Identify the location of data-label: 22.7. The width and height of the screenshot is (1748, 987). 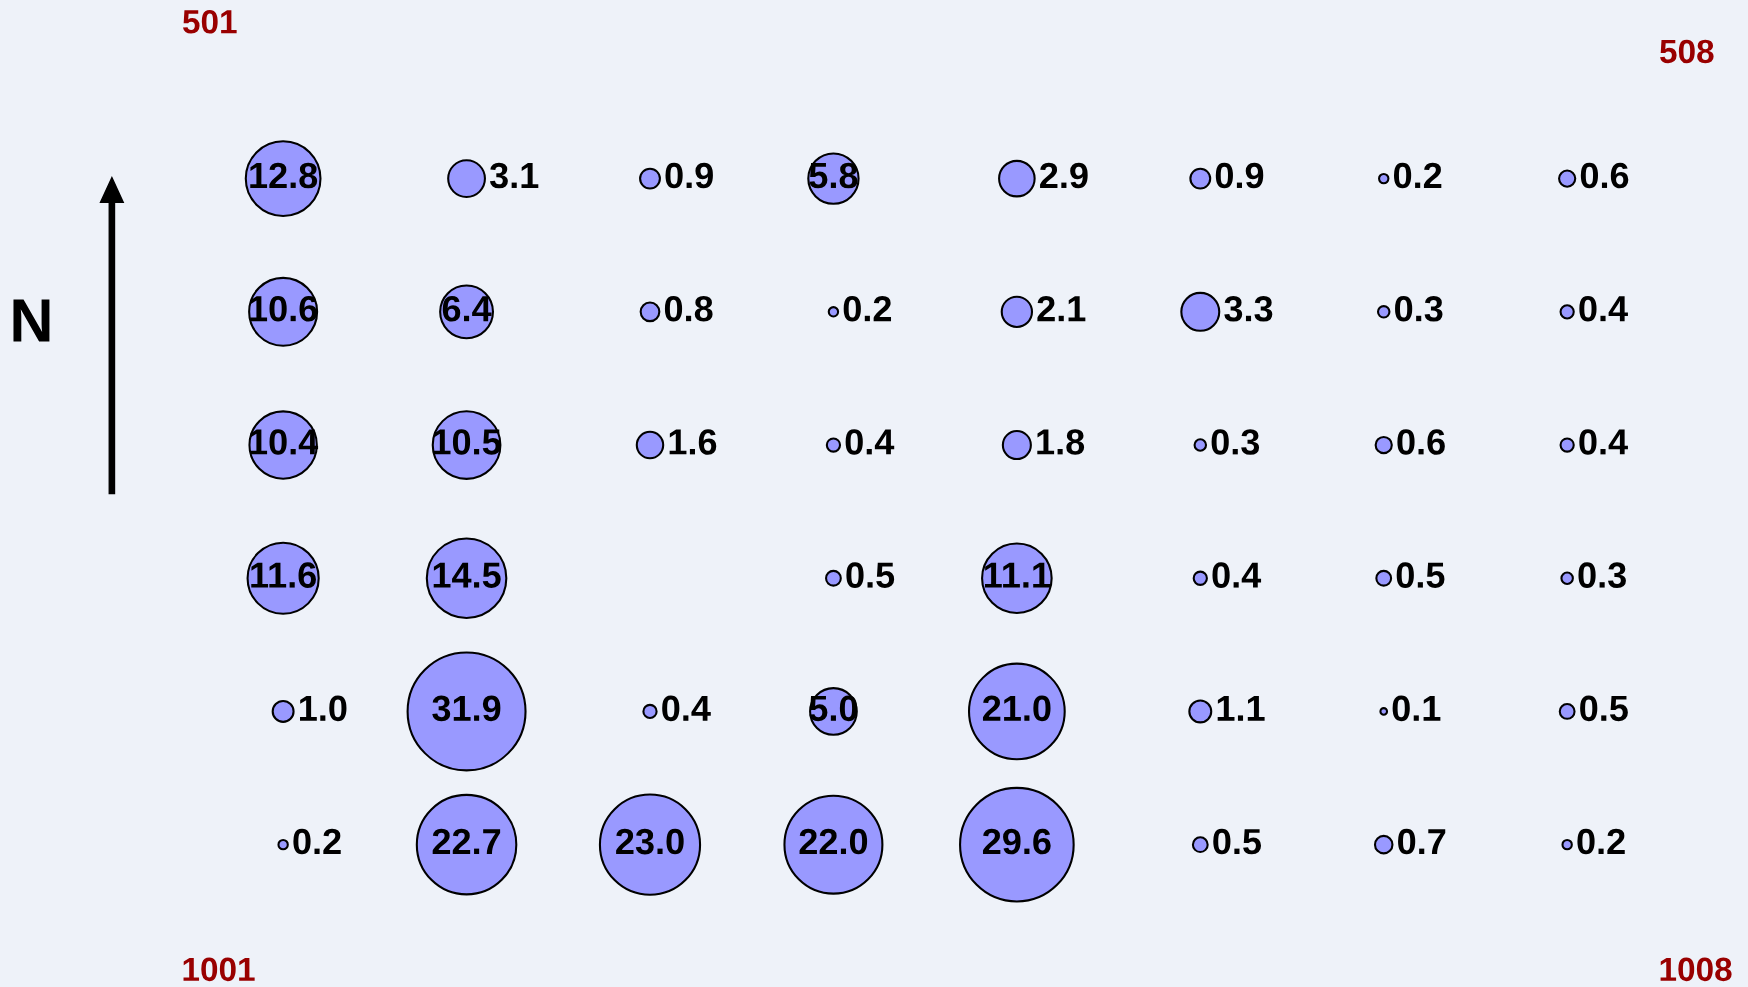
(466, 841).